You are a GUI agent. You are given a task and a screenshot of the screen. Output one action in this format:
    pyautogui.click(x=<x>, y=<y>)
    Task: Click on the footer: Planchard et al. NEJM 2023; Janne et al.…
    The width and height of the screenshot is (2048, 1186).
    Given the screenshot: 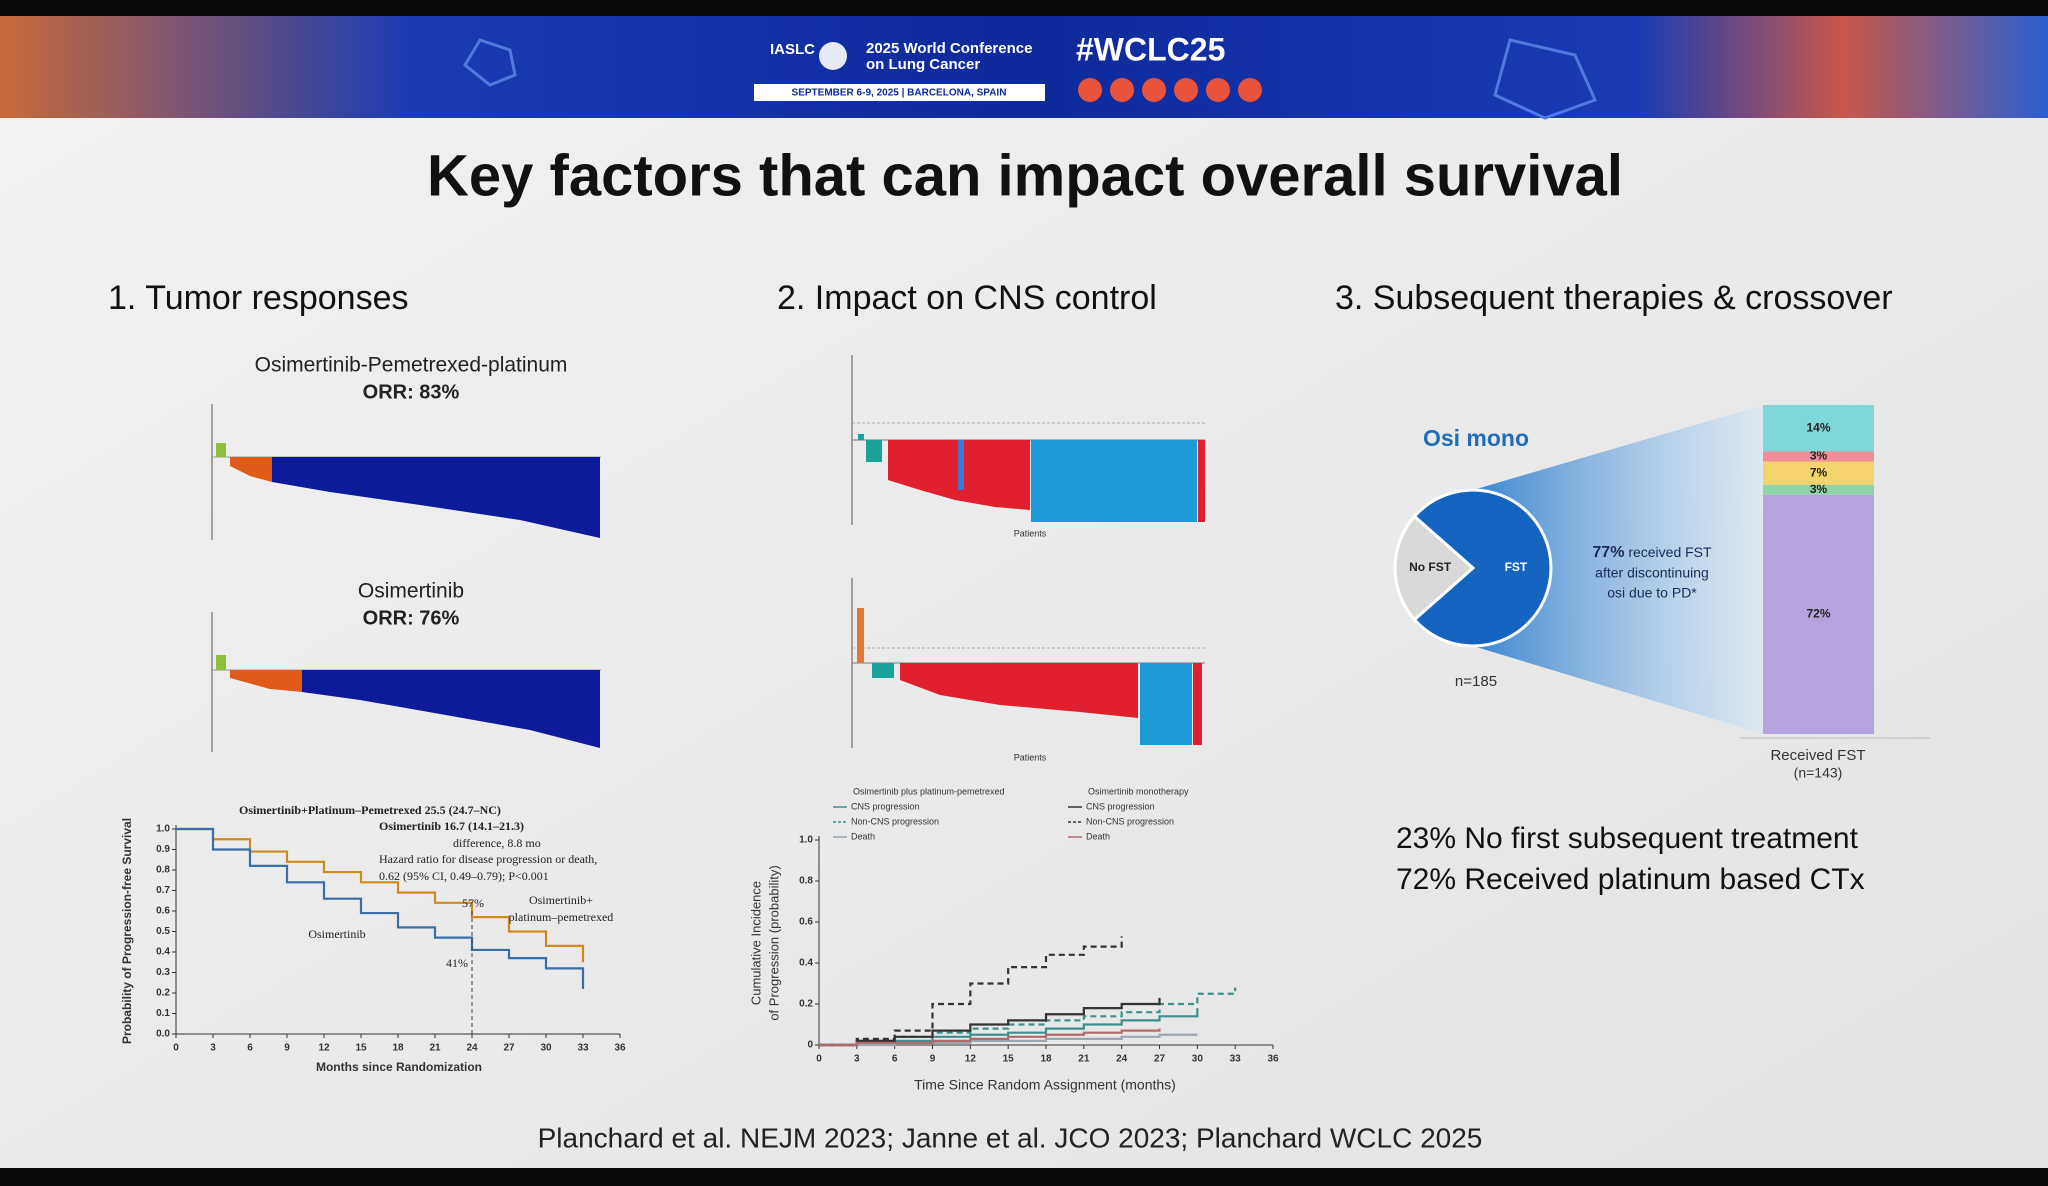 What is the action you would take?
    pyautogui.click(x=1010, y=1137)
    